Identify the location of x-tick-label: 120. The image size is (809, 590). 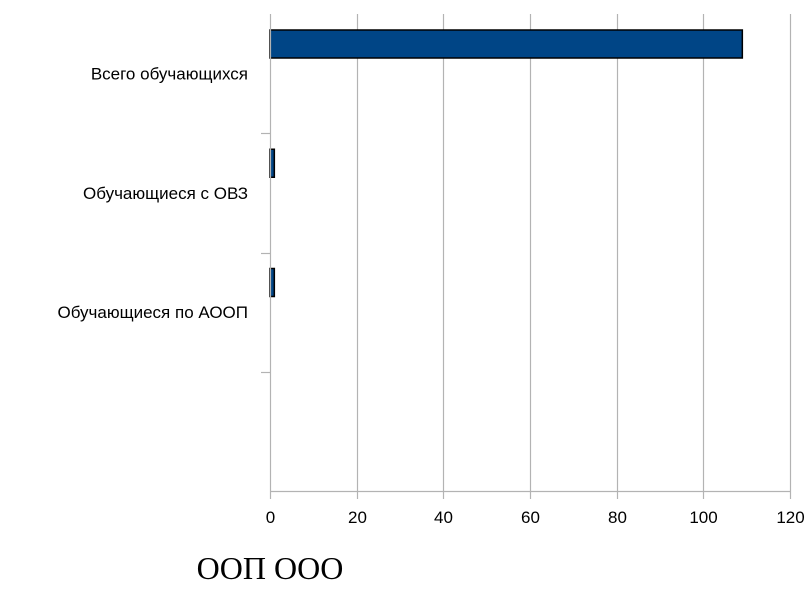
(790, 517).